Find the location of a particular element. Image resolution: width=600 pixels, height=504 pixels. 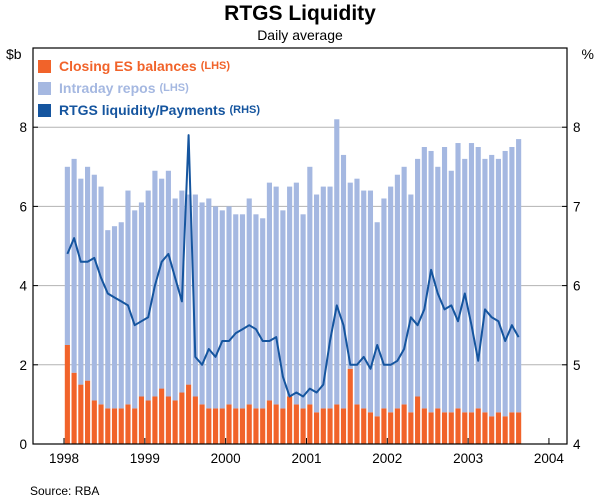

rtgs-liquidity-swatch-icon is located at coordinates (44, 110).